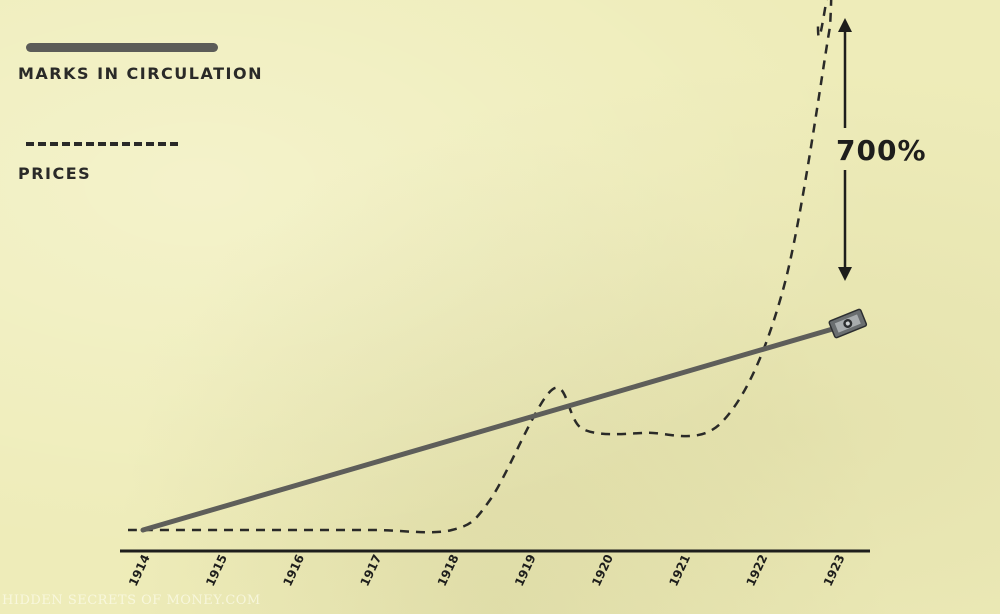 The width and height of the screenshot is (1000, 614). I want to click on increase-arrow, so click(845, 149).